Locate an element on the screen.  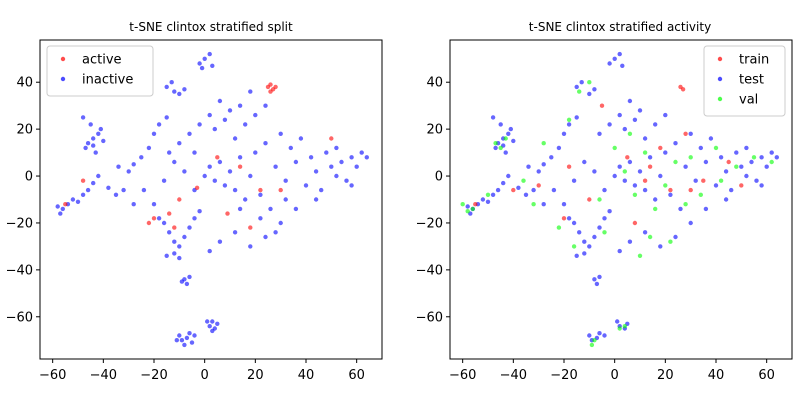
legend: train test val is located at coordinates (744, 81).